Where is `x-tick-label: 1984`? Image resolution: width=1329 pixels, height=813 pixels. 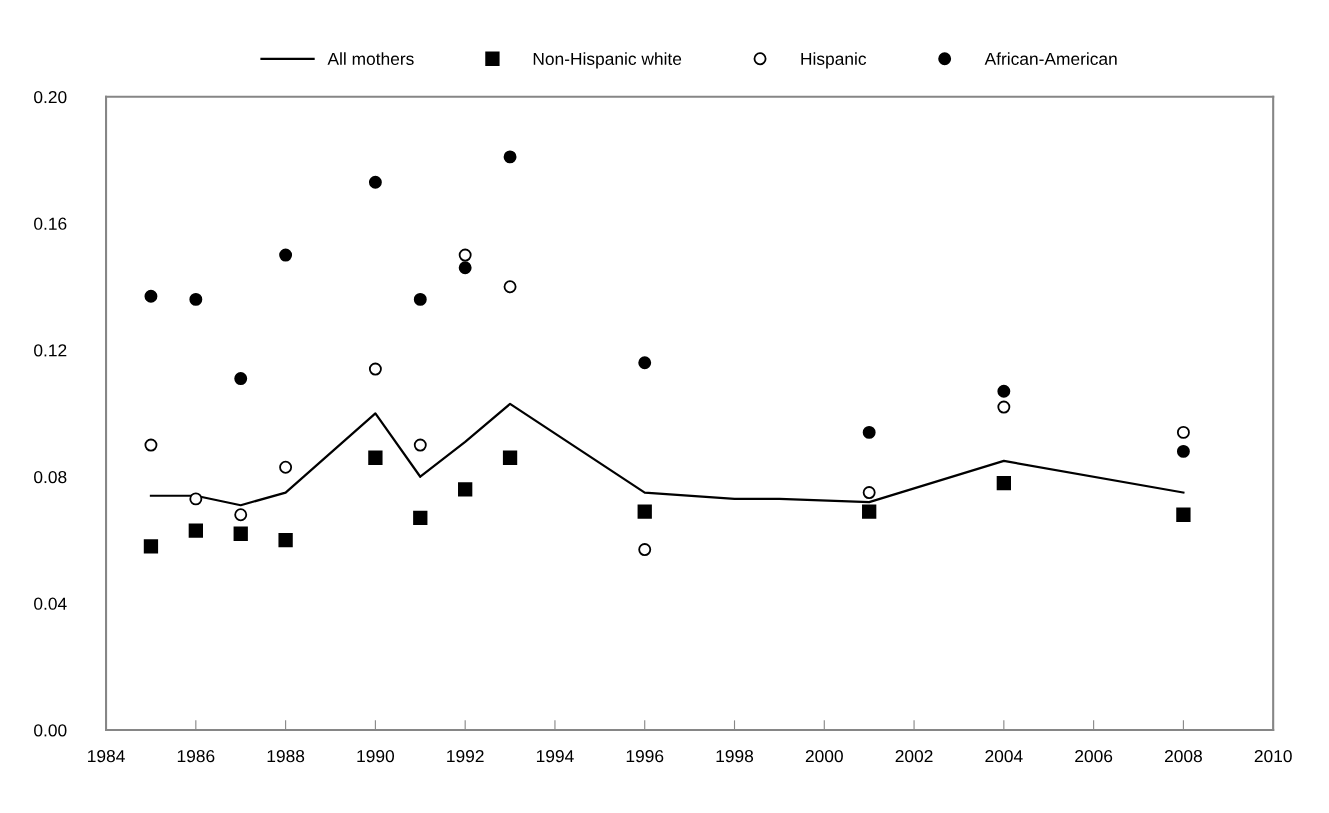 x-tick-label: 1984 is located at coordinates (106, 756).